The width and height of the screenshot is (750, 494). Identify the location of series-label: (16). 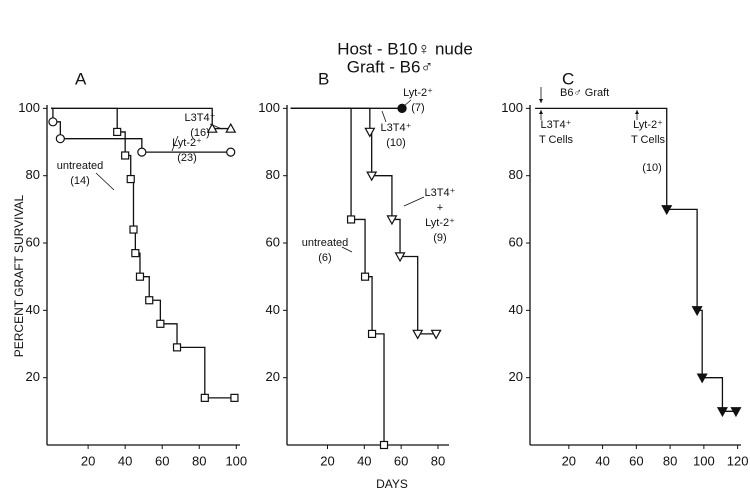
(200, 133).